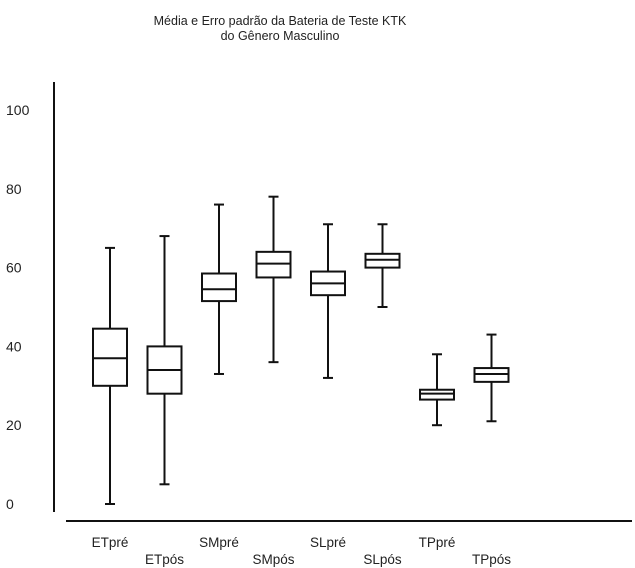 This screenshot has height=568, width=635. I want to click on box-TPpré, so click(437, 390).